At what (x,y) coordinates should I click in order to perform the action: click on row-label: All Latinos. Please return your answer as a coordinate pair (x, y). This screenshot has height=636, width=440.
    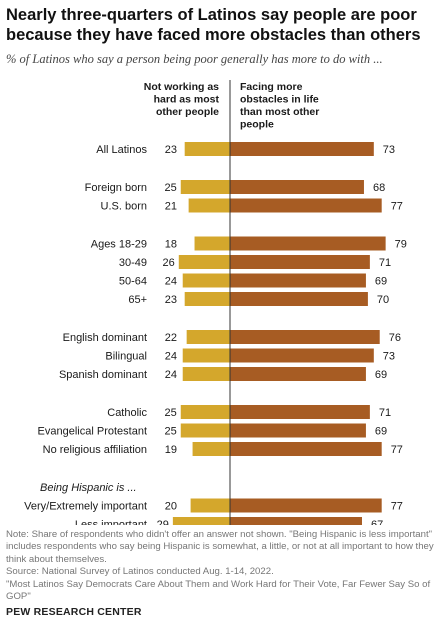
    Looking at the image, I should click on (121, 150).